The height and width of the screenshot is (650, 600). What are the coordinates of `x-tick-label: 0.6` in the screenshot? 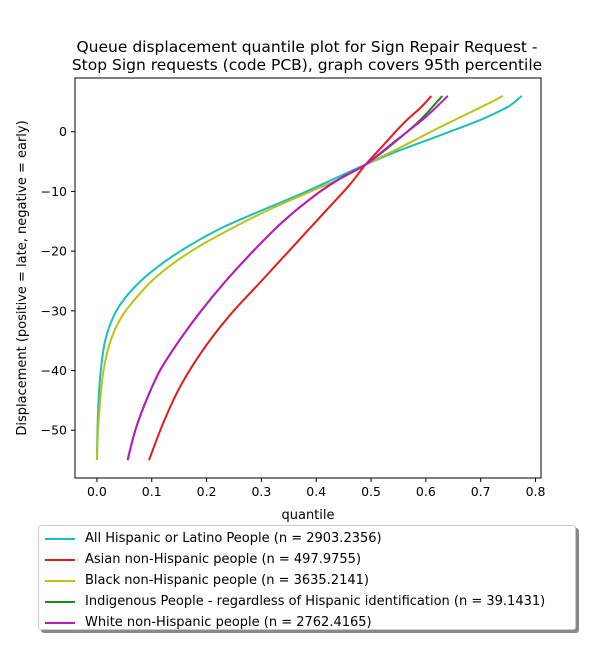 It's located at (426, 491).